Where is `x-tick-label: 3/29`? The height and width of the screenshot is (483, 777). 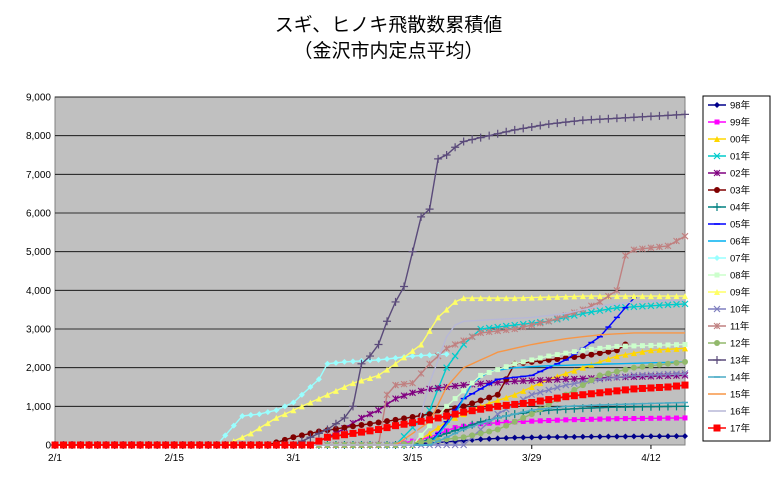
x-tick-label: 3/29 is located at coordinates (532, 458).